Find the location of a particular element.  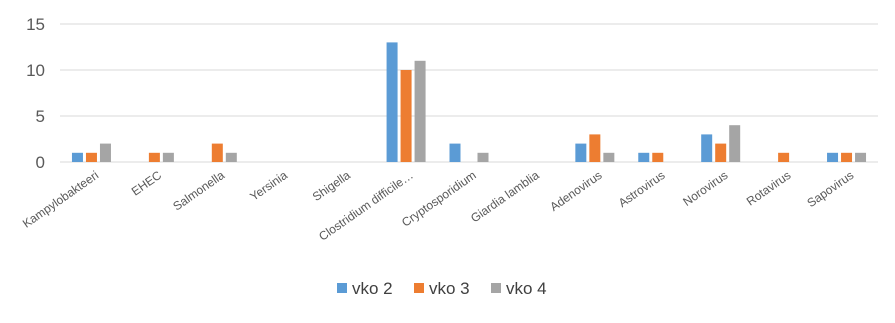

x-tick-label: Giardia lamblia is located at coordinates (505, 197).